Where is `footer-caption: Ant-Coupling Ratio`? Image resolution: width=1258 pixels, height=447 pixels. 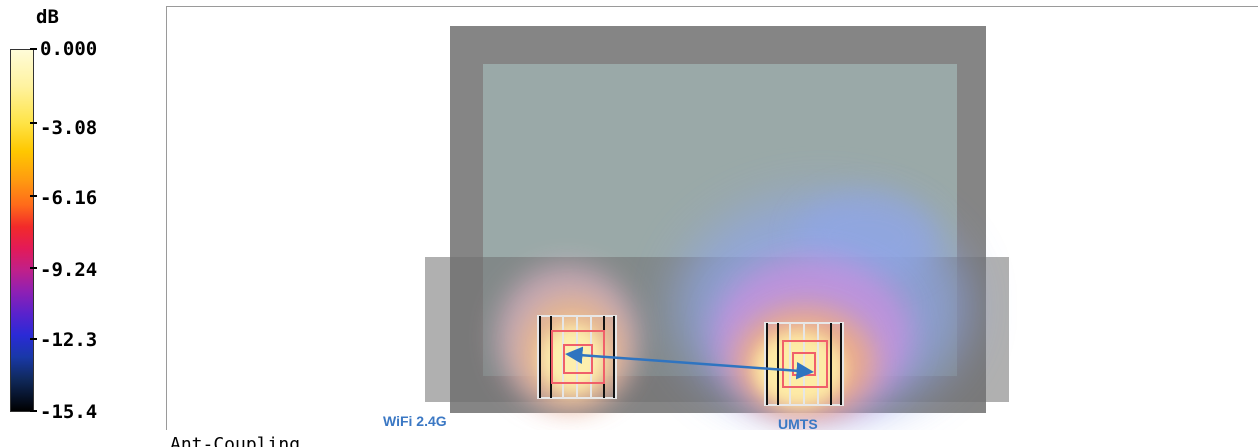 footer-caption: Ant-Coupling Ratio is located at coordinates (235, 440).